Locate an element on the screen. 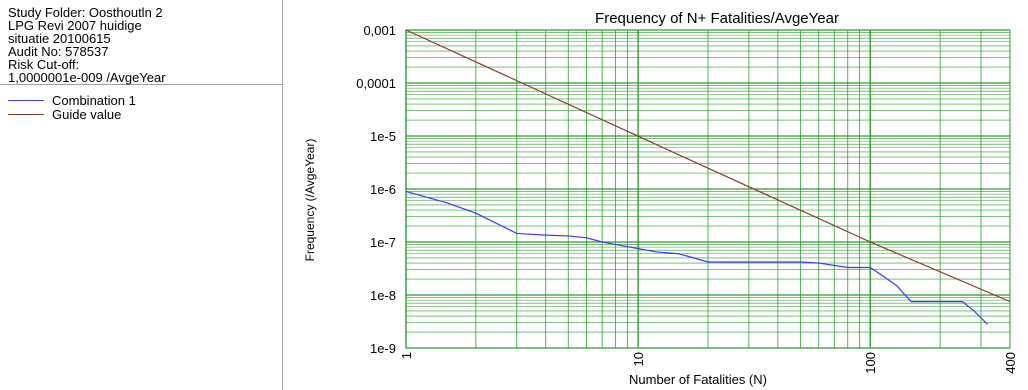 The width and height of the screenshot is (1028, 390). x-tick-label: 10 is located at coordinates (638, 359).